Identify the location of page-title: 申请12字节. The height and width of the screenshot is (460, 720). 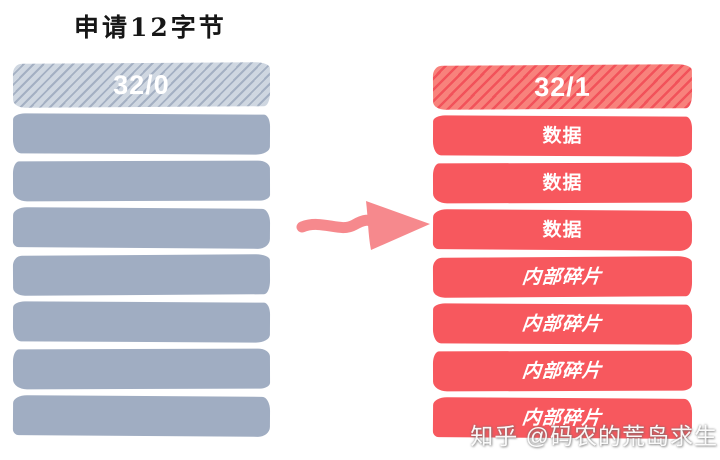
(150, 27).